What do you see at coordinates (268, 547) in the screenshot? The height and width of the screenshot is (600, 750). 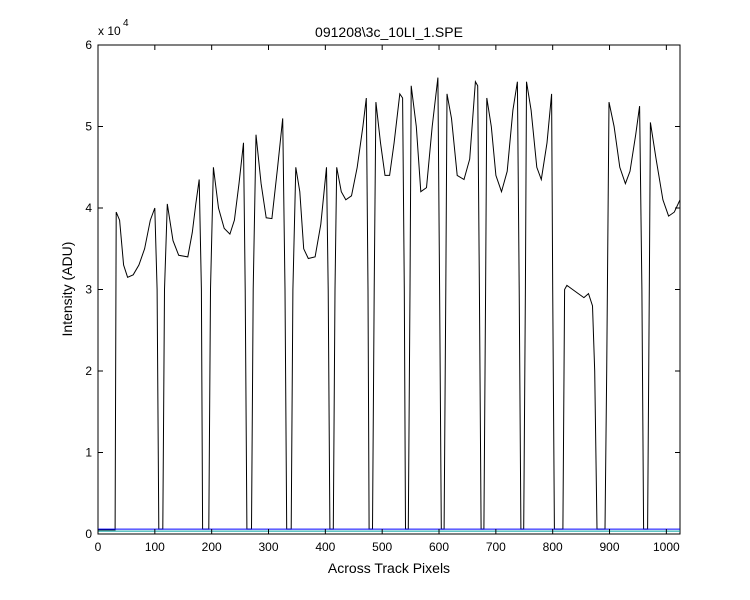 I see `x-tick-label: 300` at bounding box center [268, 547].